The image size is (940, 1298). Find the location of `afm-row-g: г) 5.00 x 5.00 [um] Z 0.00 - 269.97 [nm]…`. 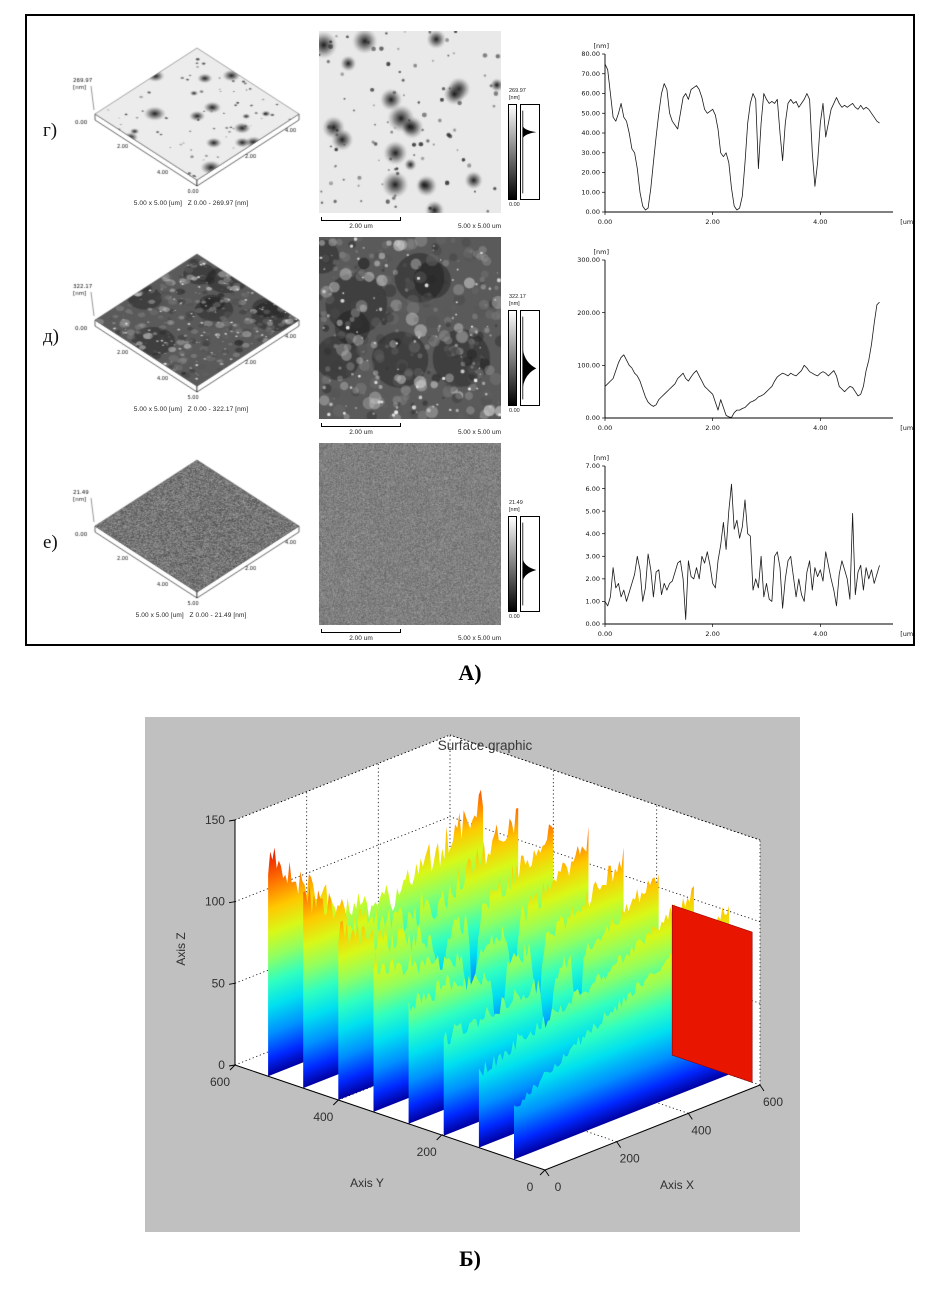

afm-row-g: г) 5.00 x 5.00 [um] Z 0.00 - 269.97 [nm]… is located at coordinates (470, 127).